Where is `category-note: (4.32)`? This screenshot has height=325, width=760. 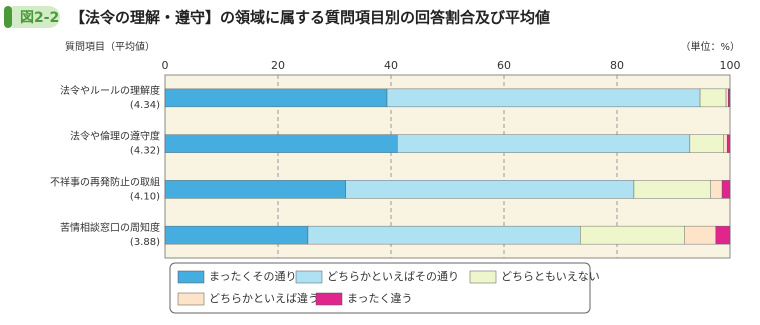
category-note: (4.32) is located at coordinates (145, 151).